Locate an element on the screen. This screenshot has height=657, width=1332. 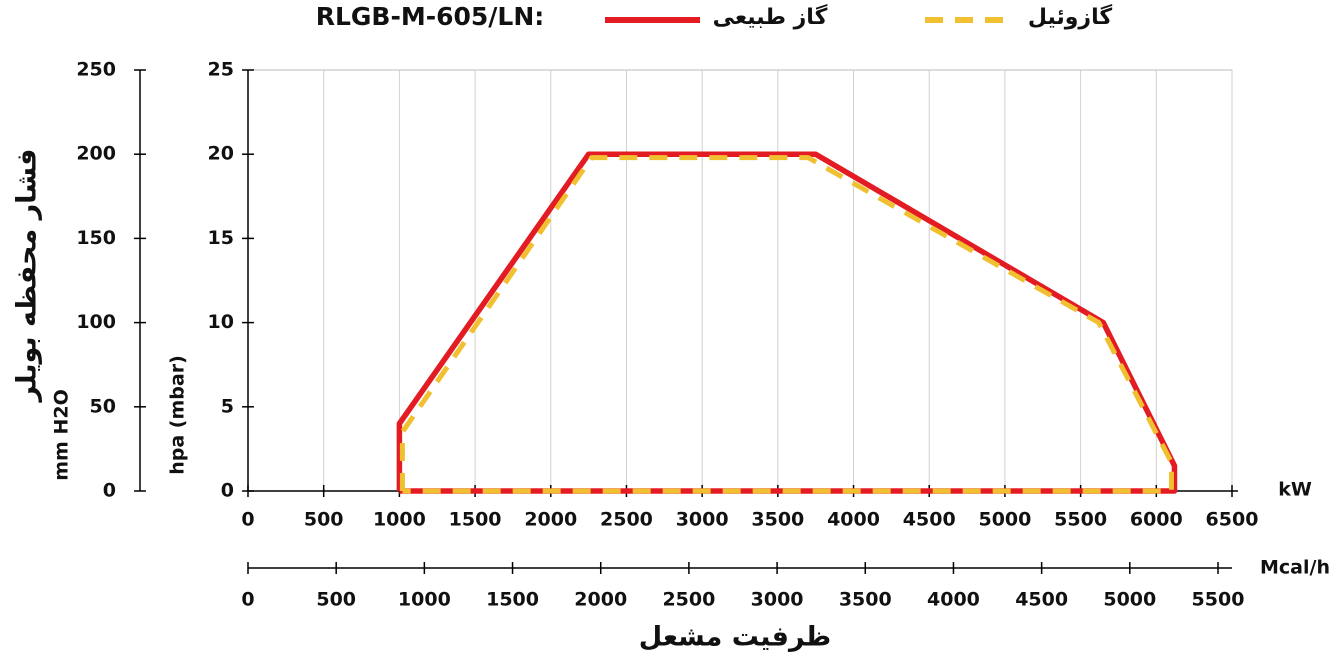
x2-tick-label: 4000 is located at coordinates (953, 600).